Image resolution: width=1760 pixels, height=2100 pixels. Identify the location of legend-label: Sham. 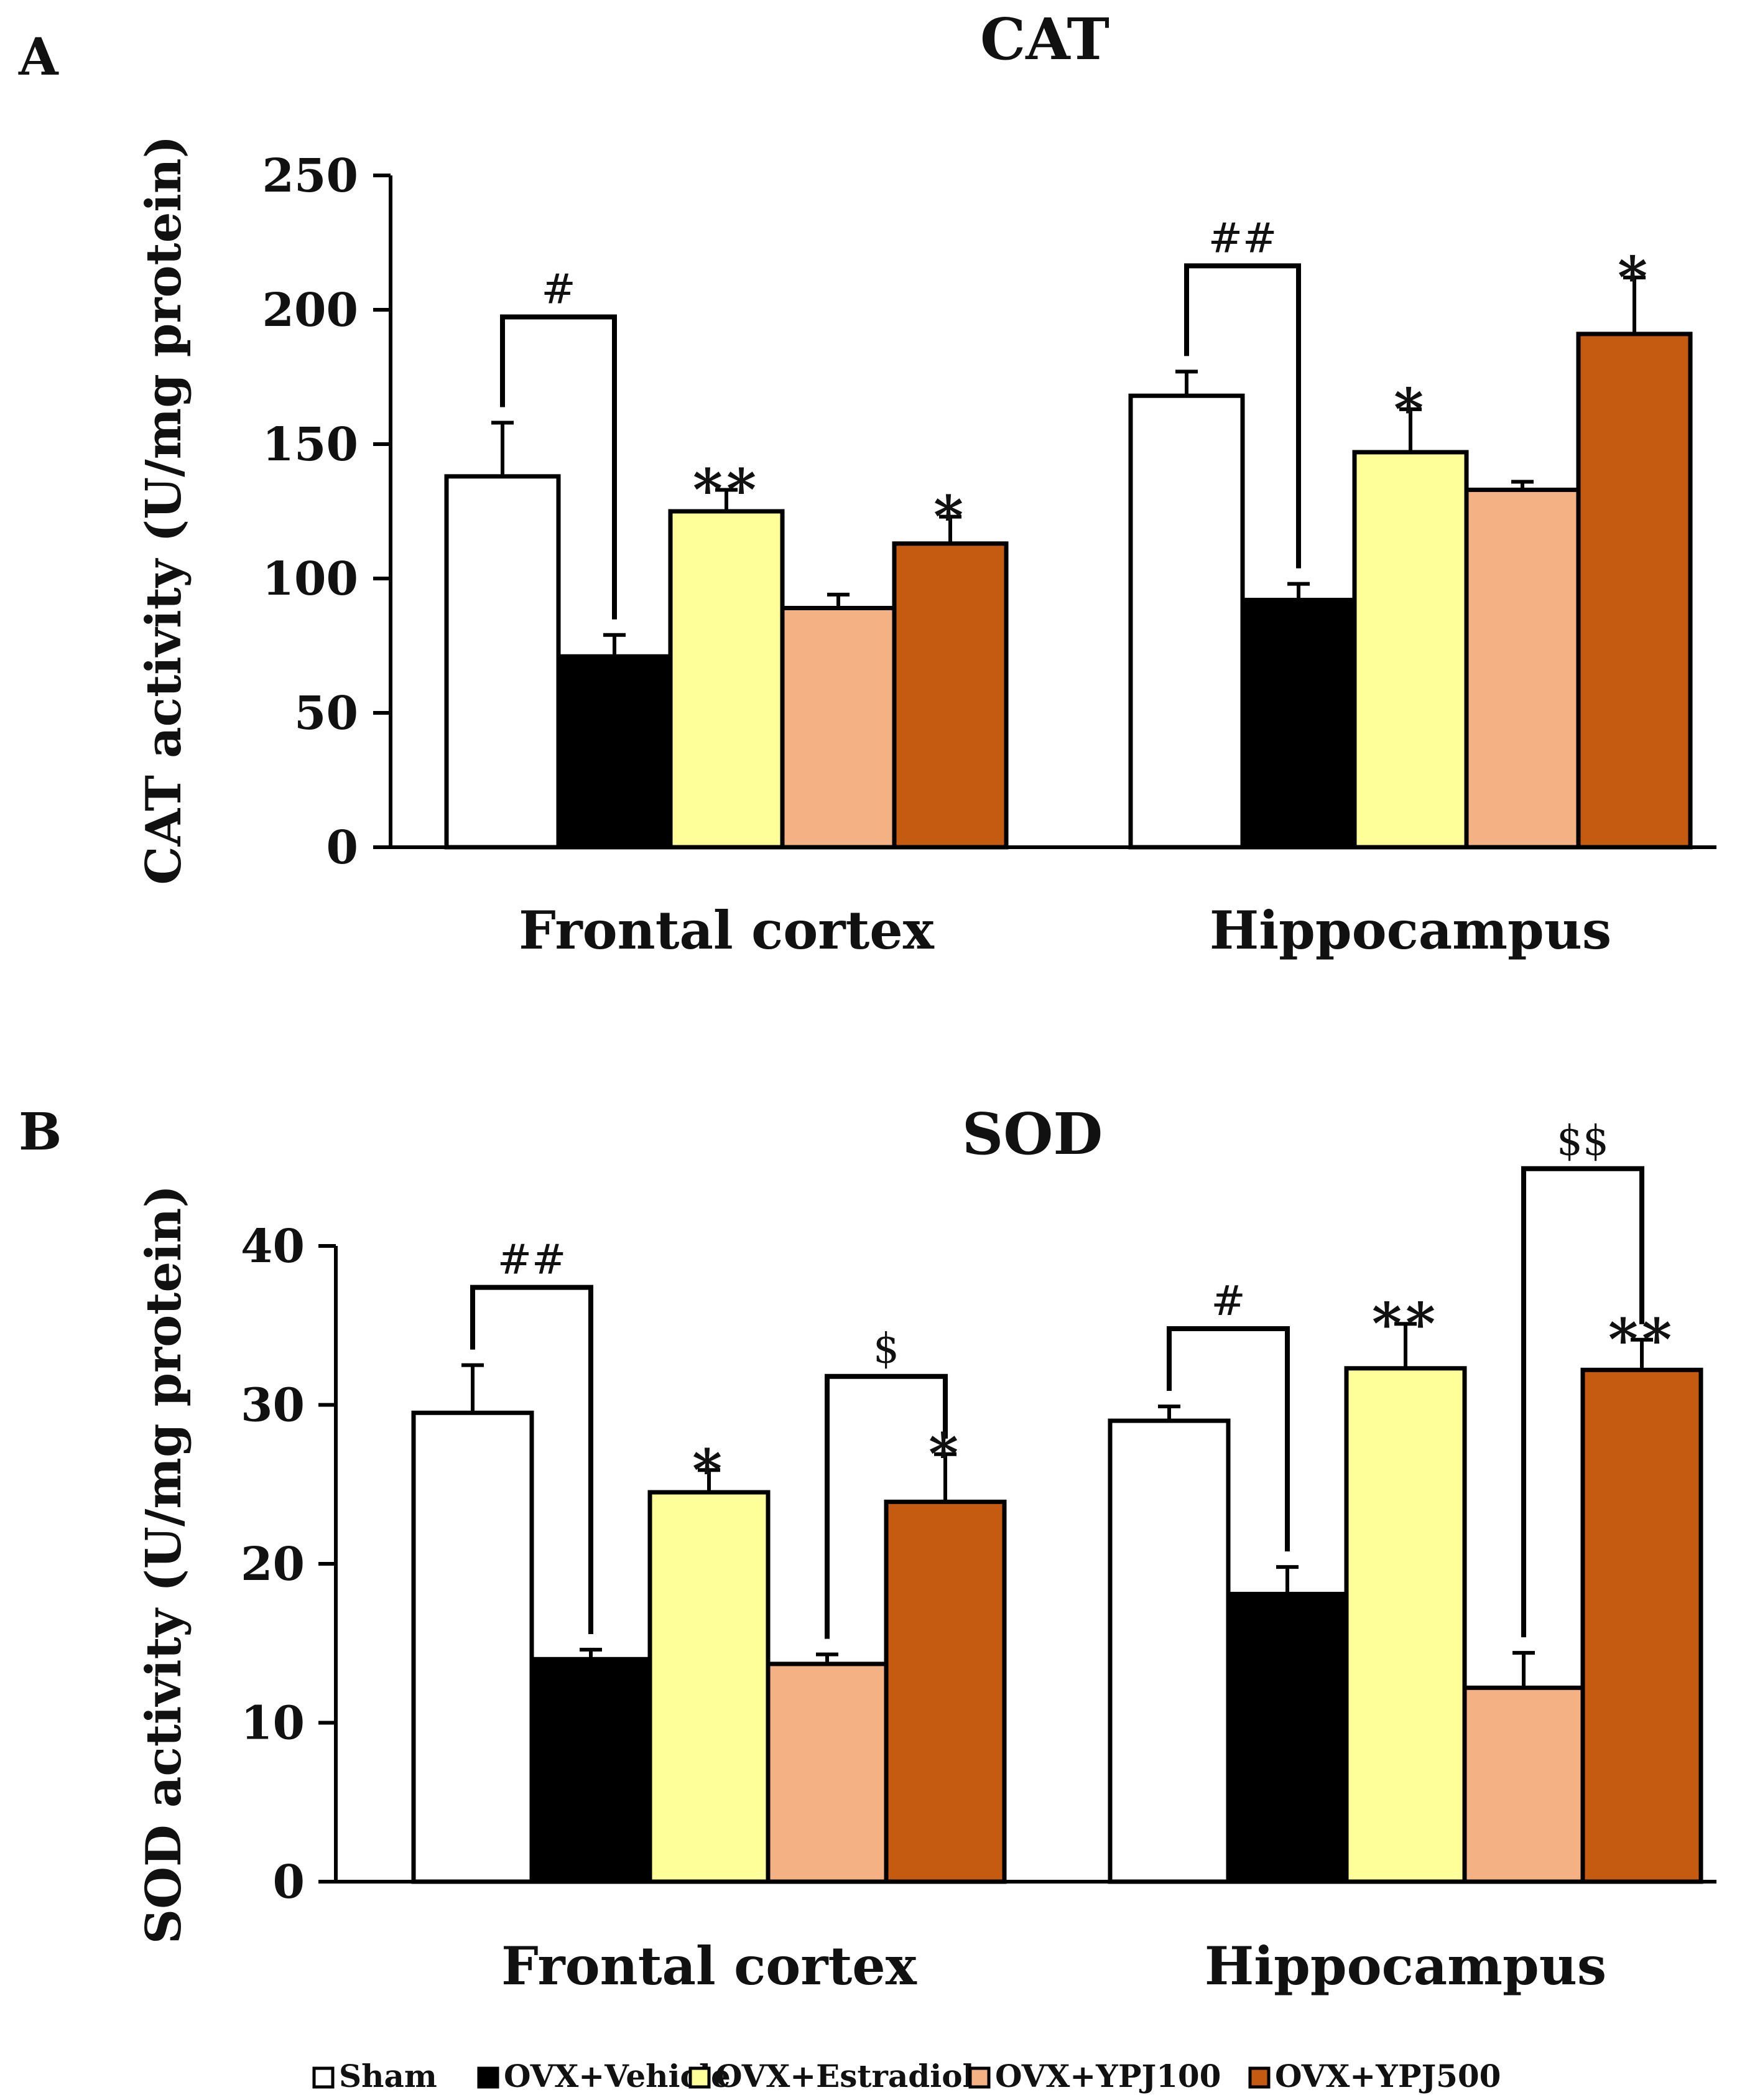
(388, 2076).